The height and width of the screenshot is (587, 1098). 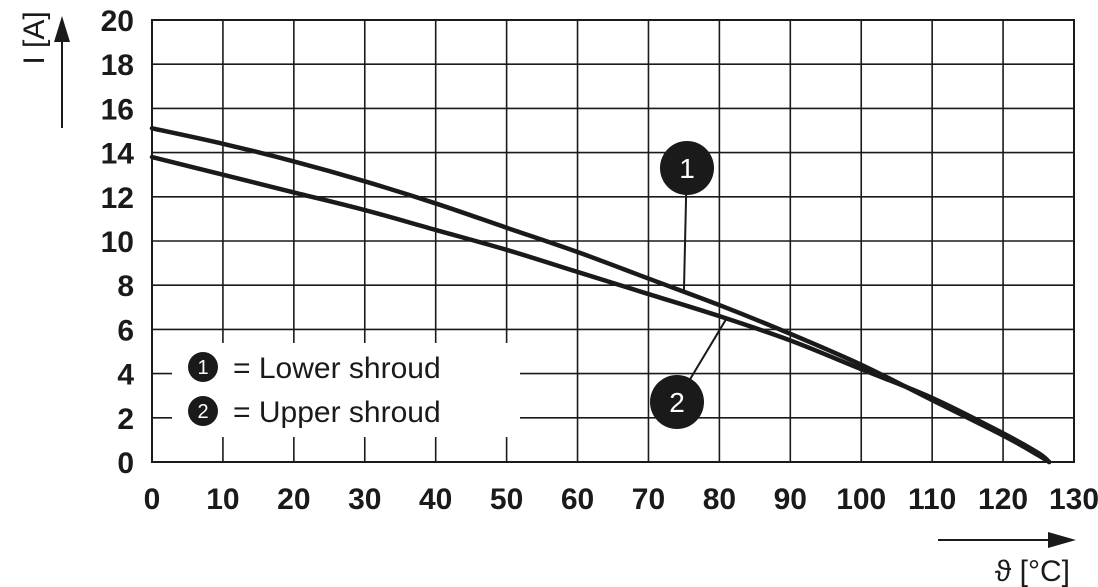 I want to click on y-tick-label: 6, so click(x=125, y=330).